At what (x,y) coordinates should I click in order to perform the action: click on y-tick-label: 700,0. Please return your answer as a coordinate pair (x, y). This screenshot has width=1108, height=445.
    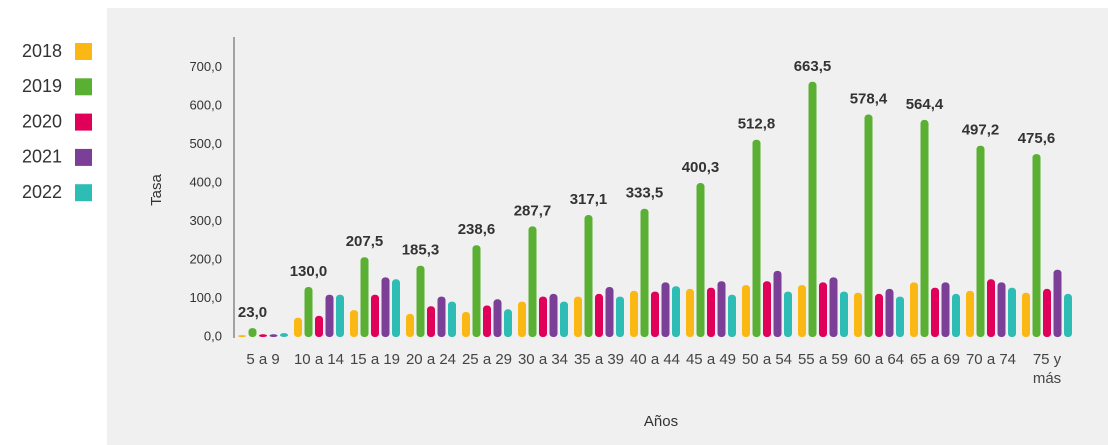
    Looking at the image, I should click on (205, 66).